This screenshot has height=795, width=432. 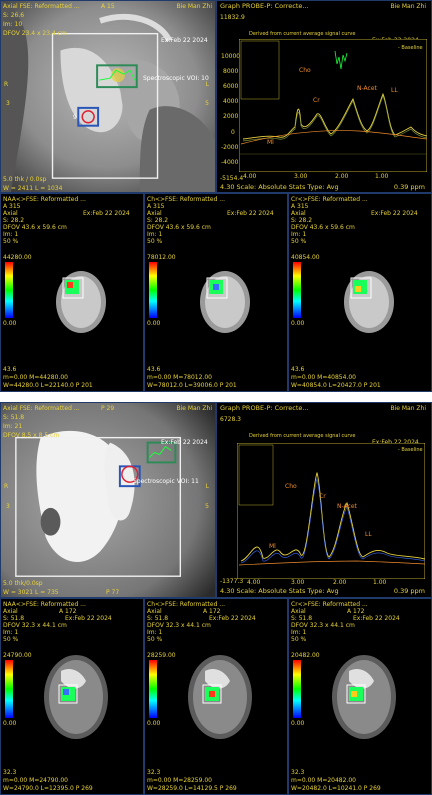 I want to click on thickness-label: 5.0 thk/0.0sp, so click(x=23, y=583).